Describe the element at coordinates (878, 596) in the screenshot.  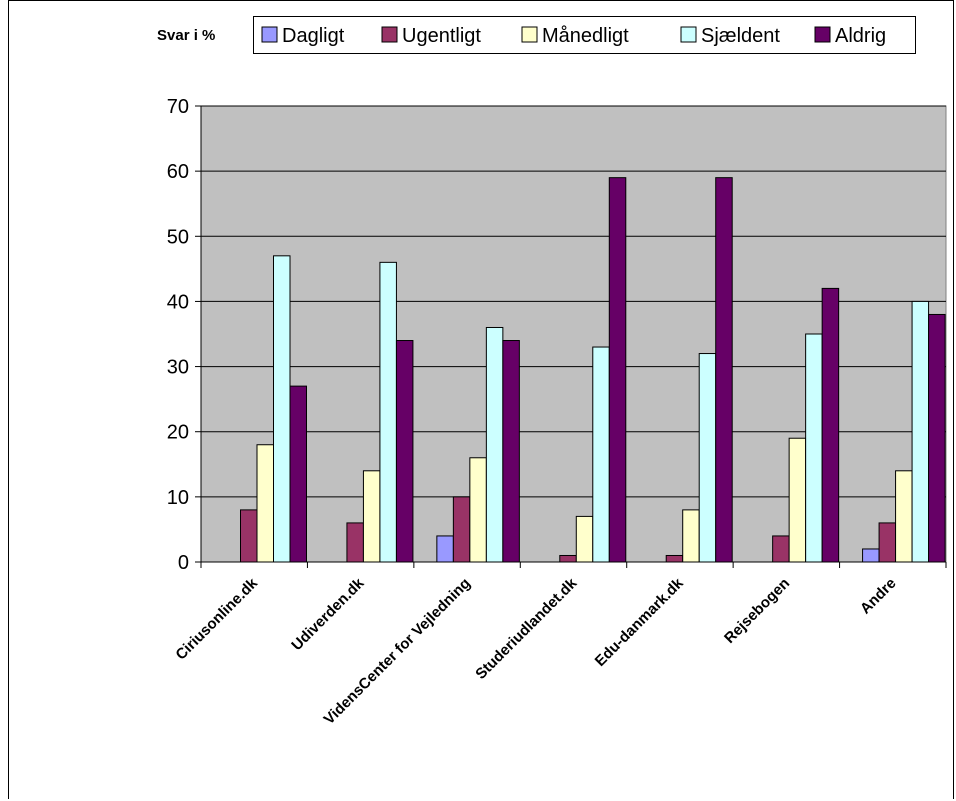
I see `x-category-label: Andre` at that location.